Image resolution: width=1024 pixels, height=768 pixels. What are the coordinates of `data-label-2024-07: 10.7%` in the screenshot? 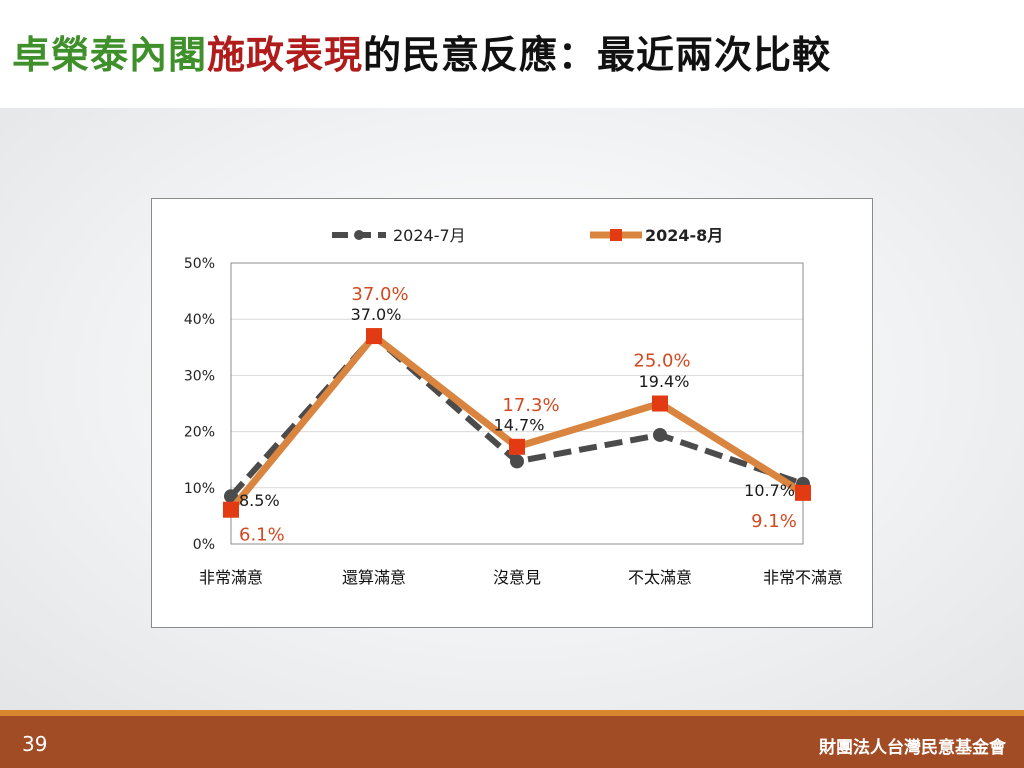 It's located at (769, 490).